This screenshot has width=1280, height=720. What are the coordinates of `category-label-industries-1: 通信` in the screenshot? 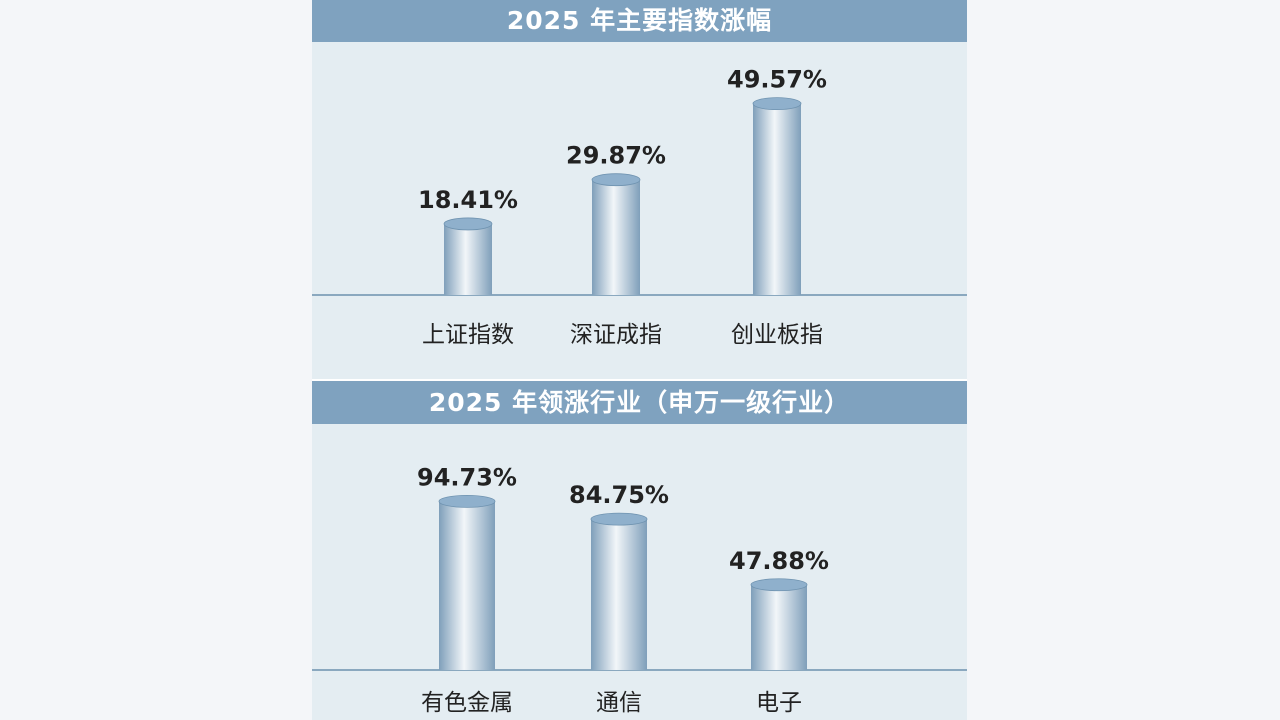 It's located at (619, 703).